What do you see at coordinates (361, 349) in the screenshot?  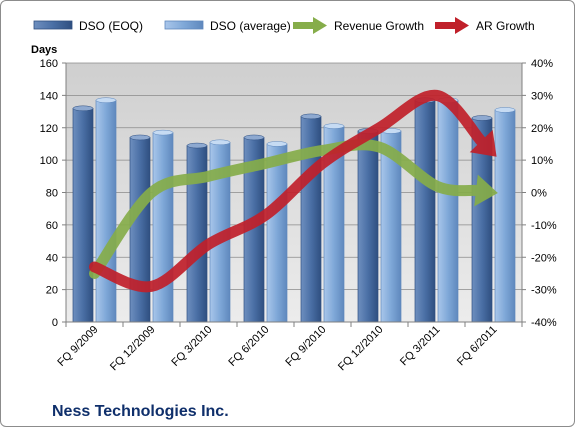 I see `x-tick-label: FQ 12/2010` at bounding box center [361, 349].